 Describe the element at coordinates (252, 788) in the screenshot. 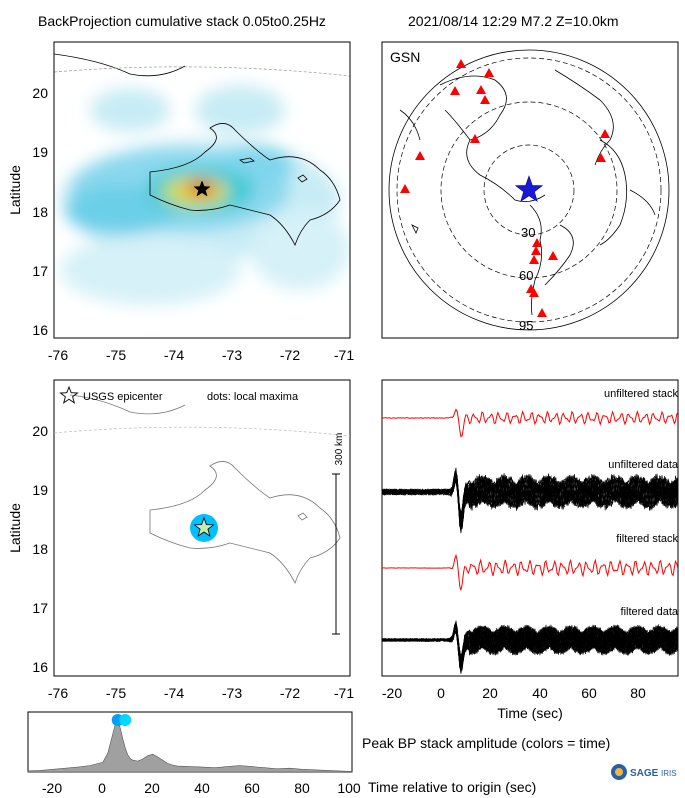

I see `peak-xtick-60: 60` at that location.